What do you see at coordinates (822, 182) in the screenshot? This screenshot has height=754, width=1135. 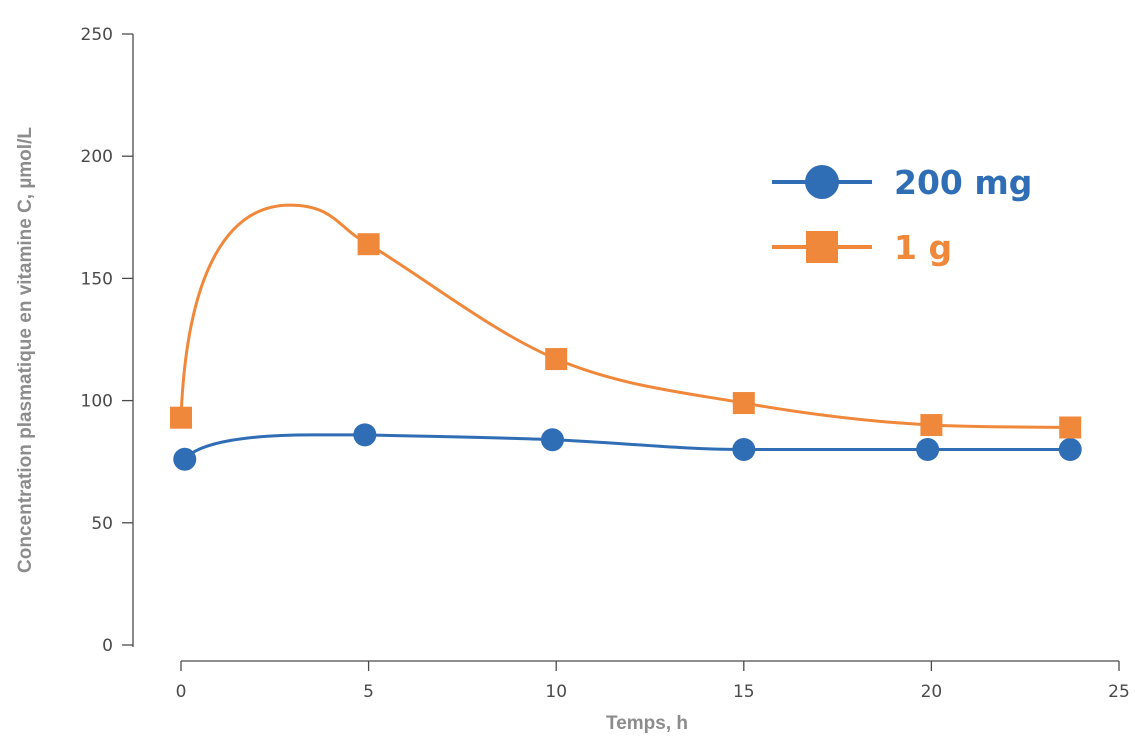 I see `legend-marker-circle` at bounding box center [822, 182].